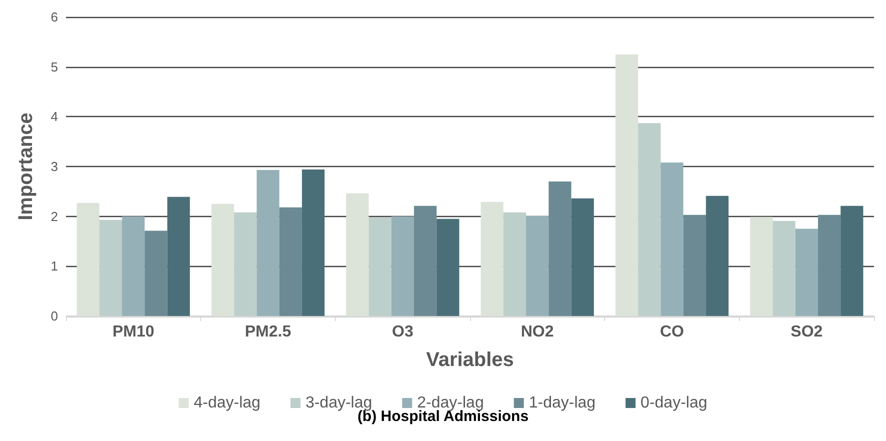 Image resolution: width=886 pixels, height=441 pixels. I want to click on y-tick-label: 5, so click(54, 66).